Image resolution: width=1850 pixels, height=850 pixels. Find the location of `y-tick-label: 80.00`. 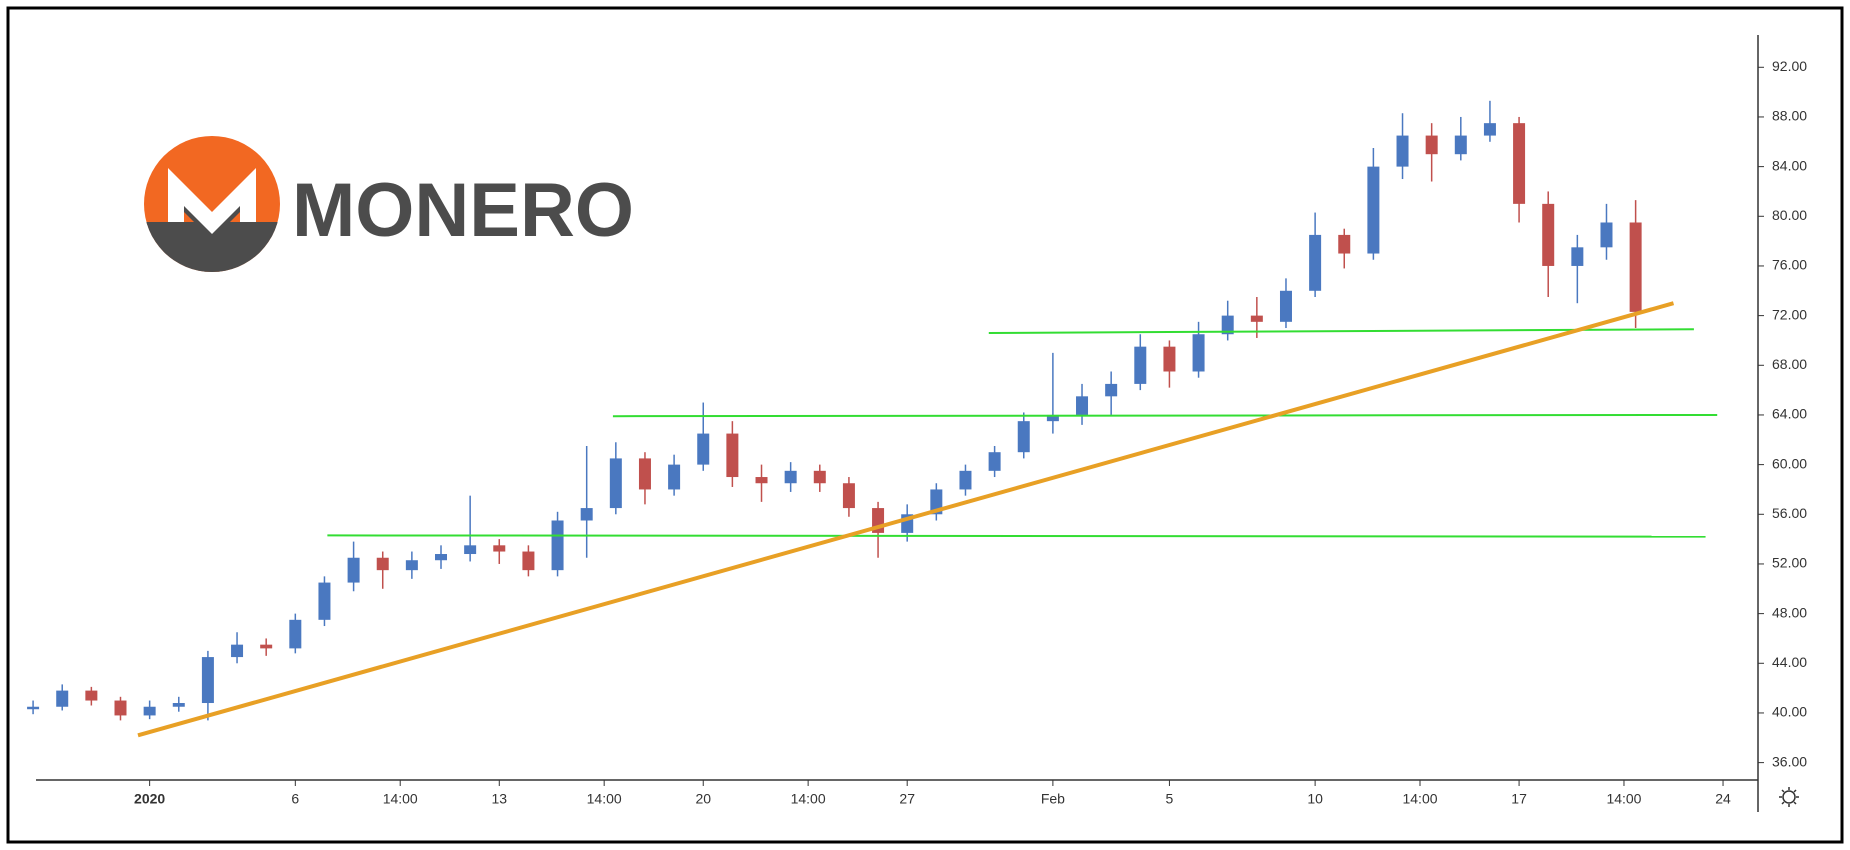

y-tick-label: 80.00 is located at coordinates (1789, 215).